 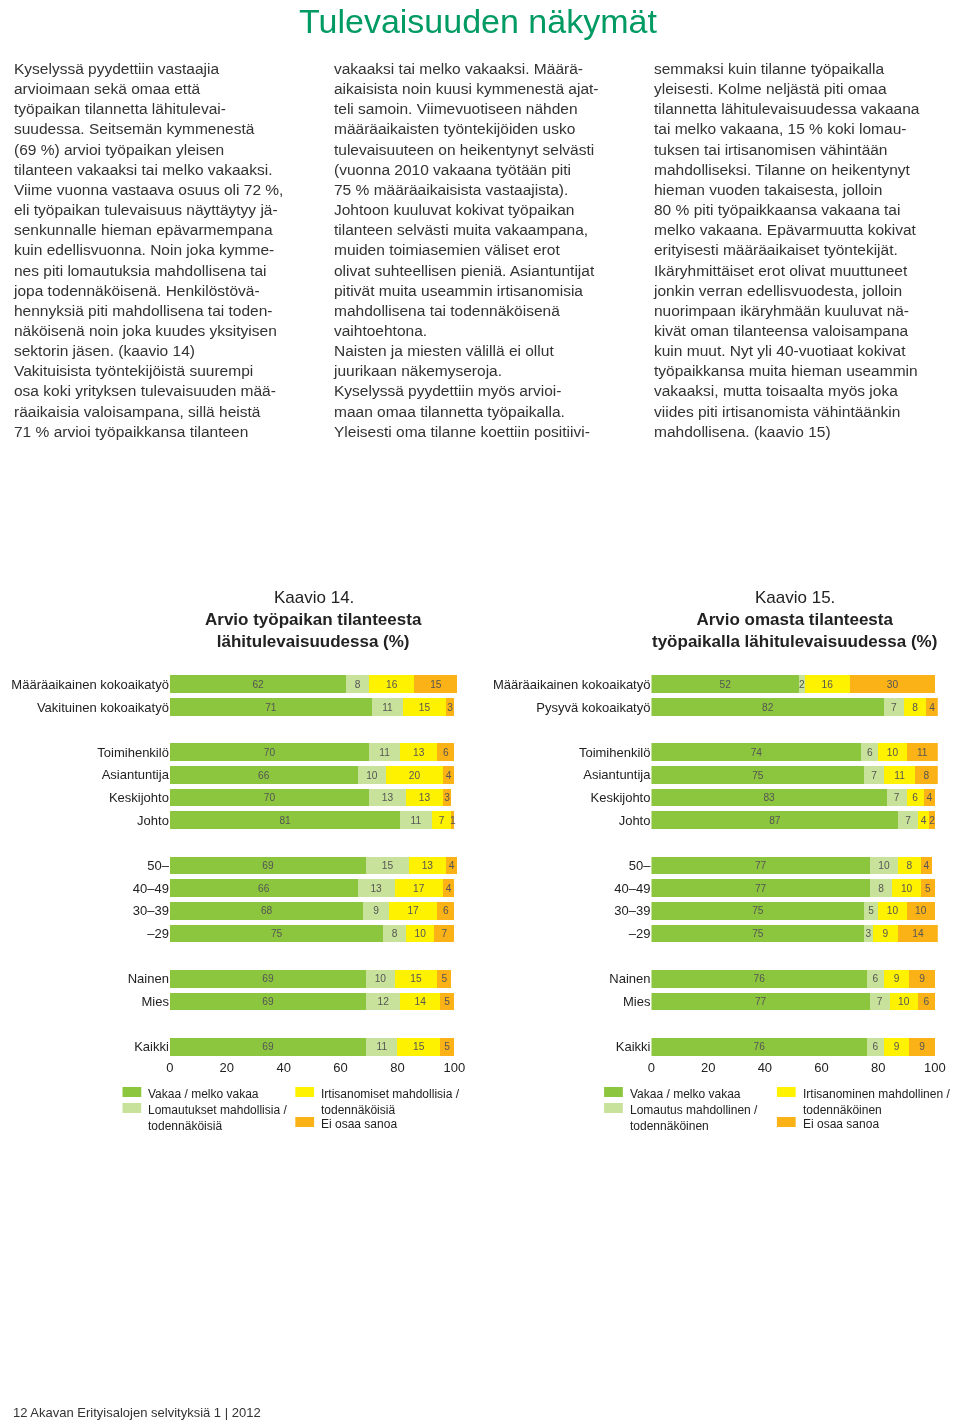 I want to click on chart-subtitle: Arvio omasta tilanteesta työpaikalla lähitulevaisuudessa (%), so click(x=795, y=631).